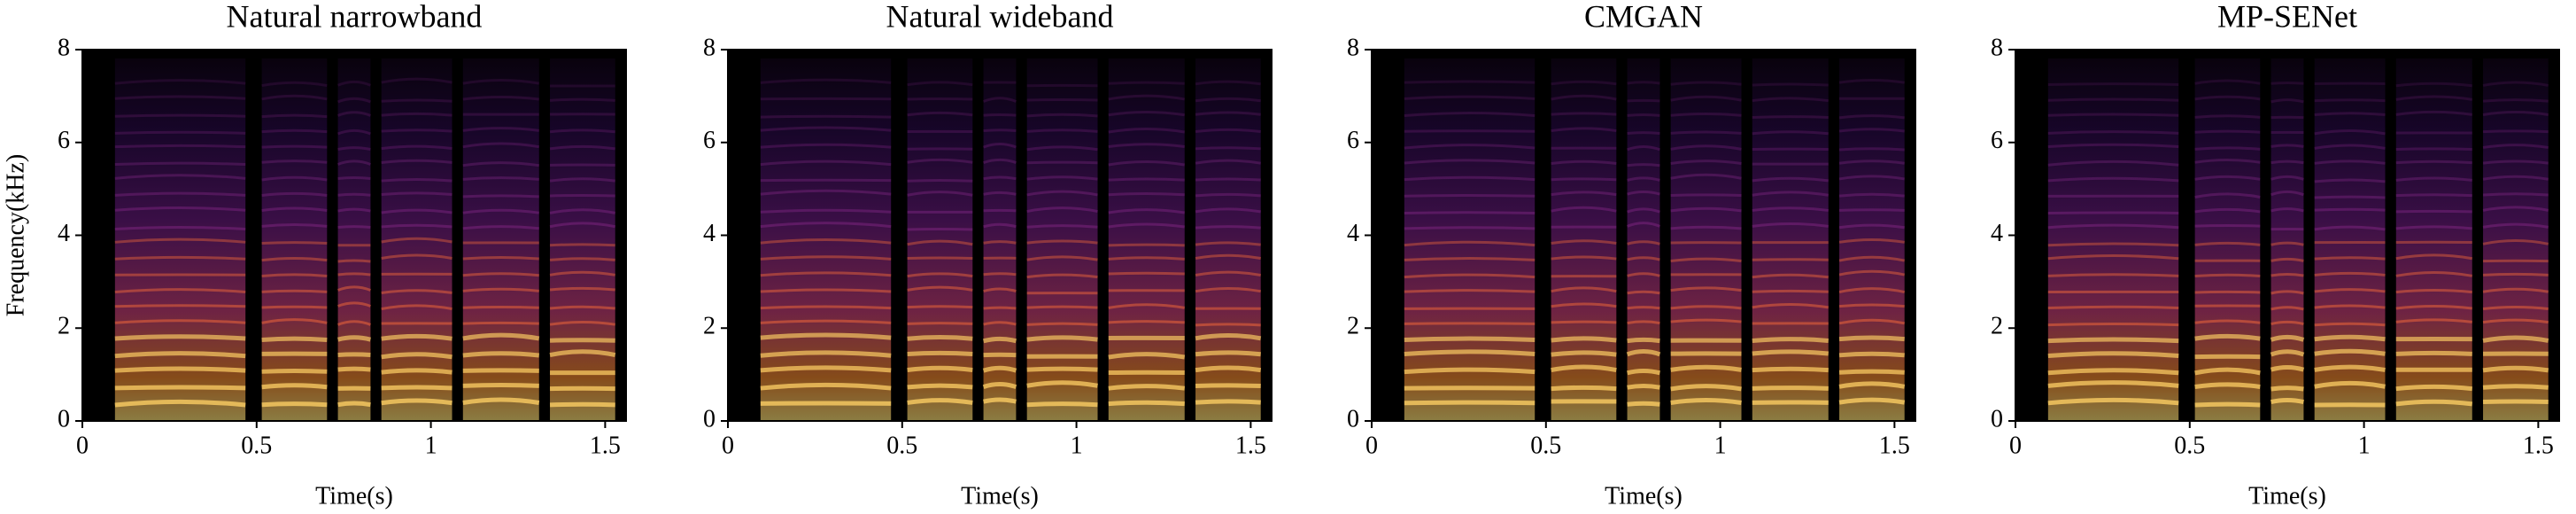 This screenshot has height=514, width=2576. Describe the element at coordinates (82, 445) in the screenshot. I see `x-tick-label: 0` at that location.